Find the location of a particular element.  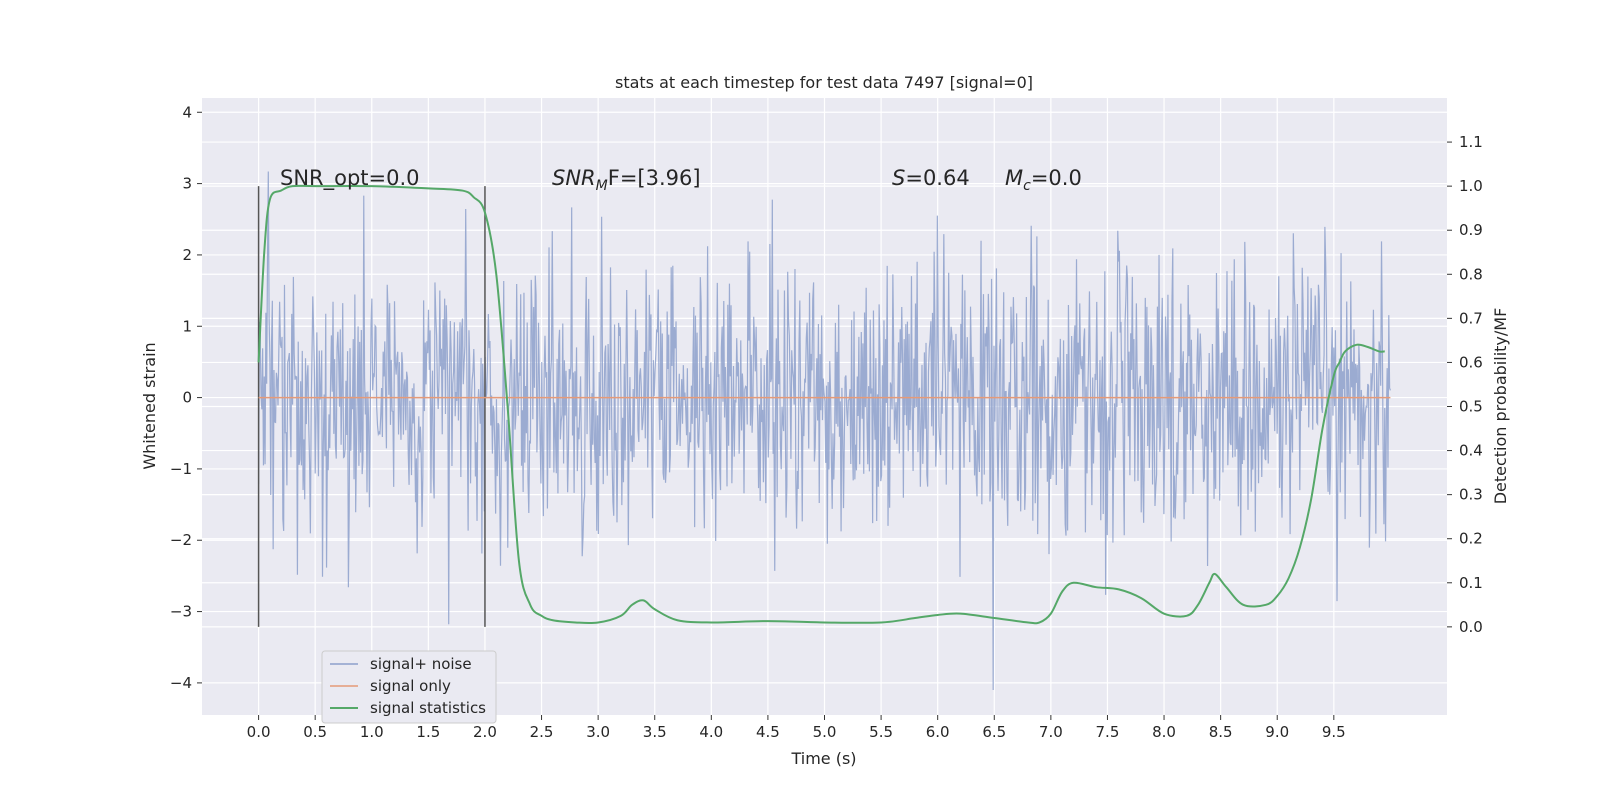

x-tick-label: 4.5 is located at coordinates (768, 732).